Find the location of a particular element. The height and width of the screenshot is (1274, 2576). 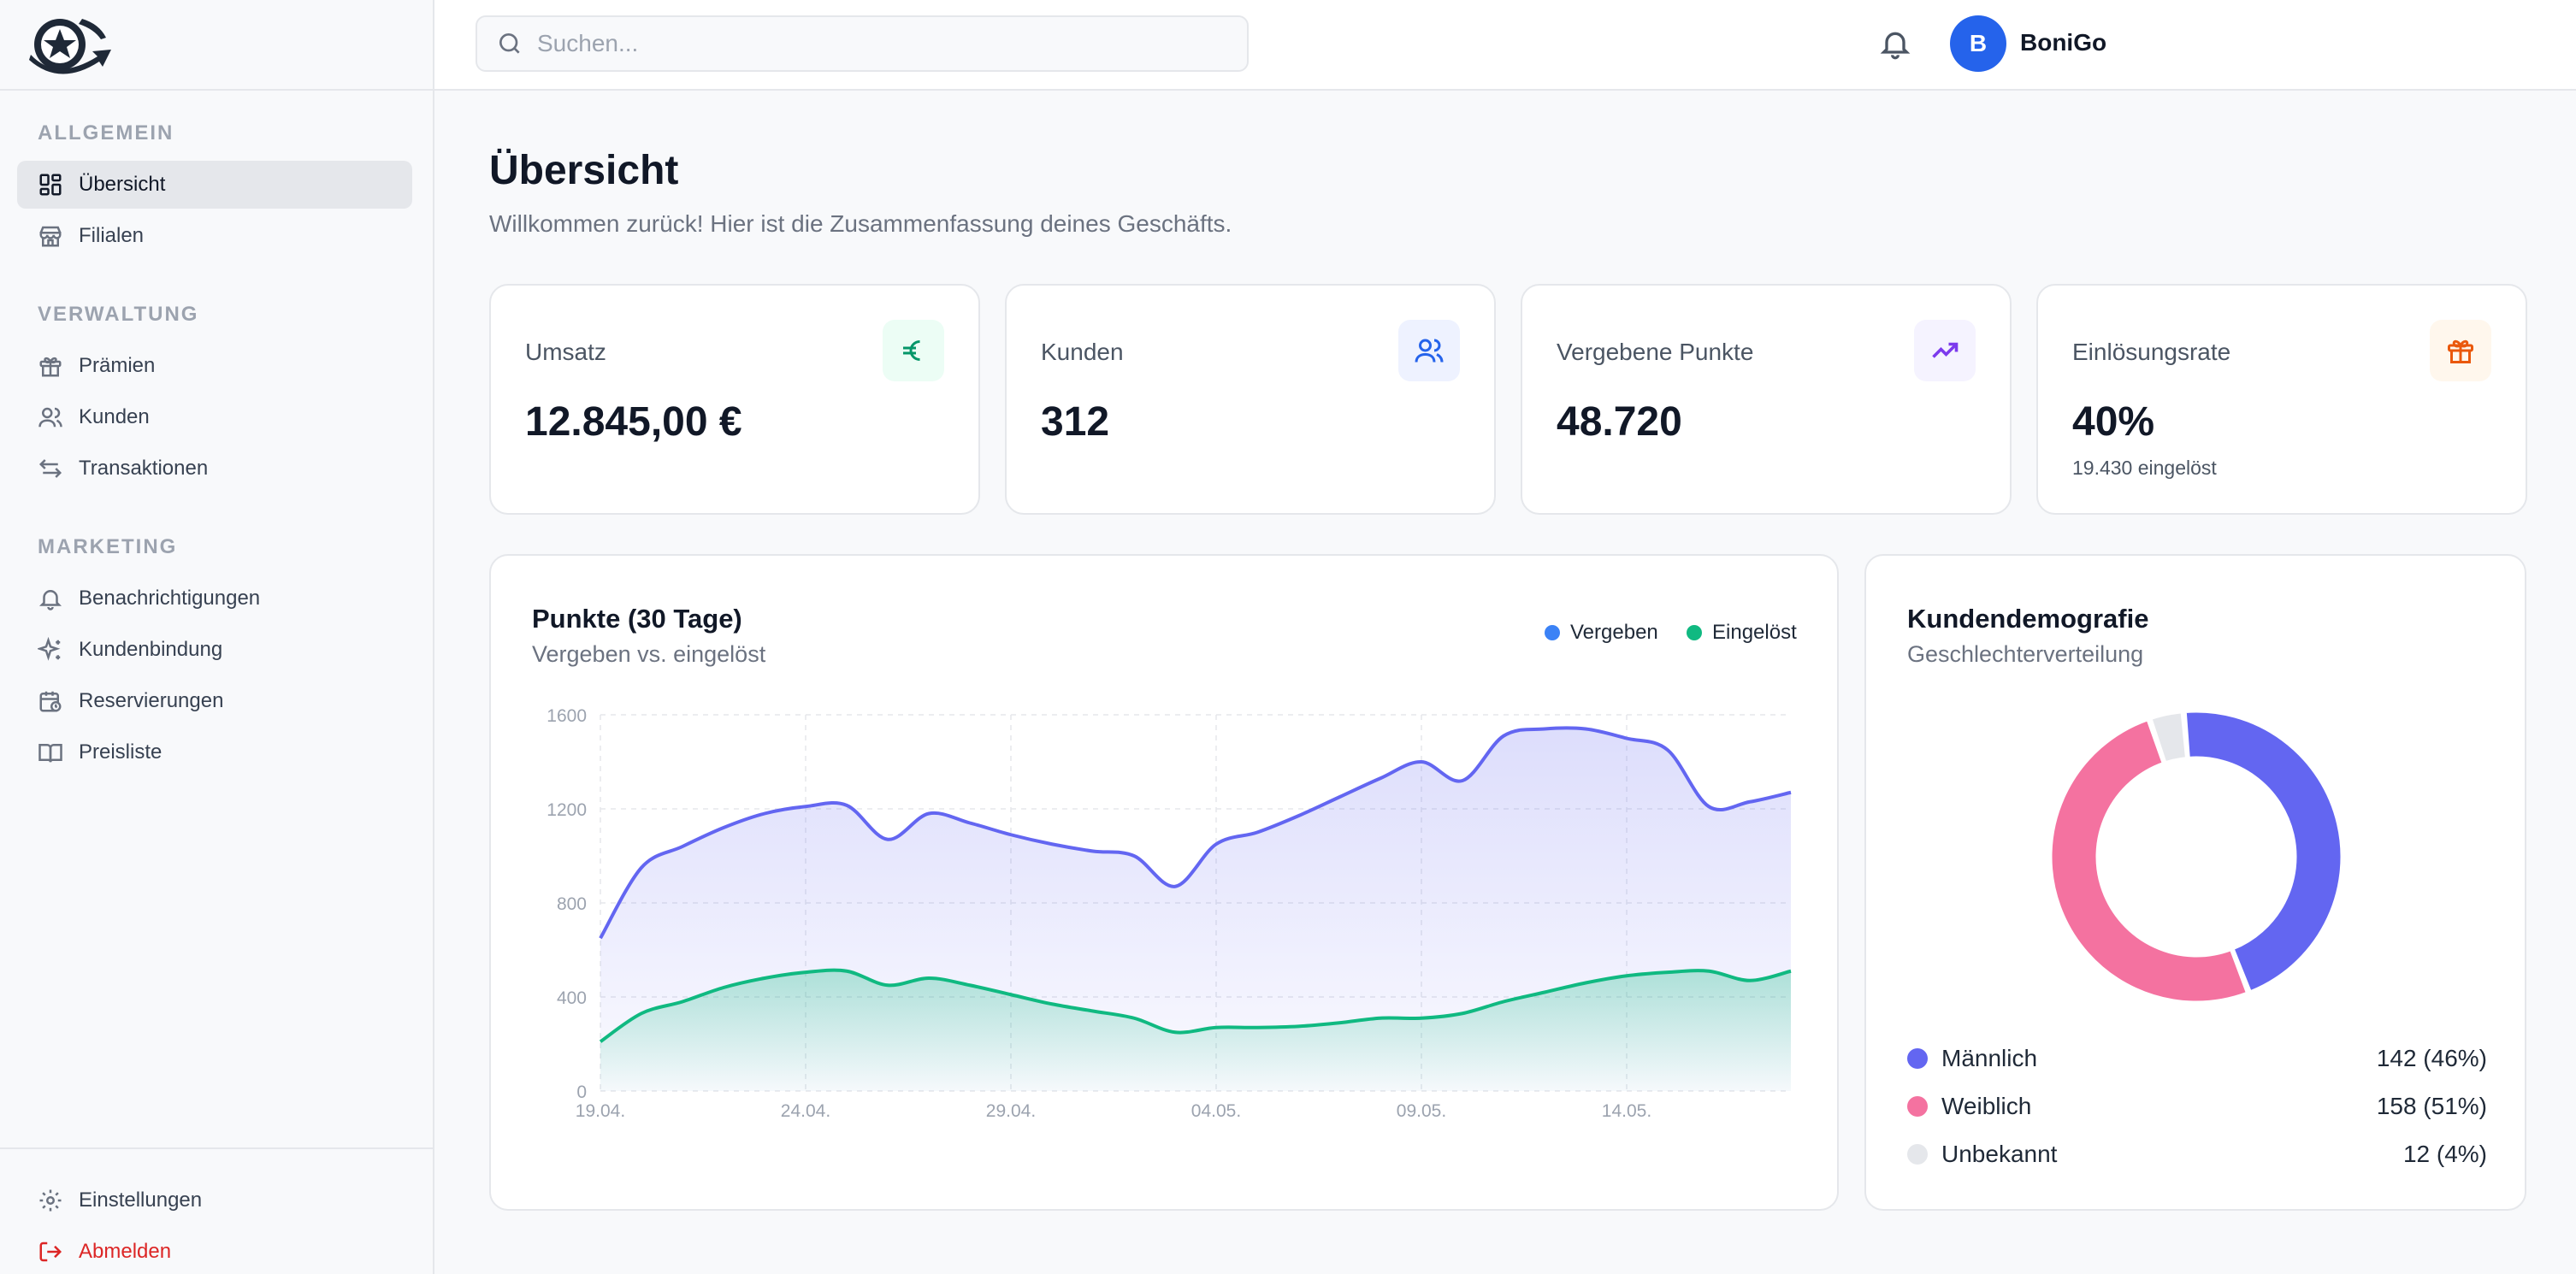

sidebar-item-label: Einstellungen is located at coordinates (141, 1200).